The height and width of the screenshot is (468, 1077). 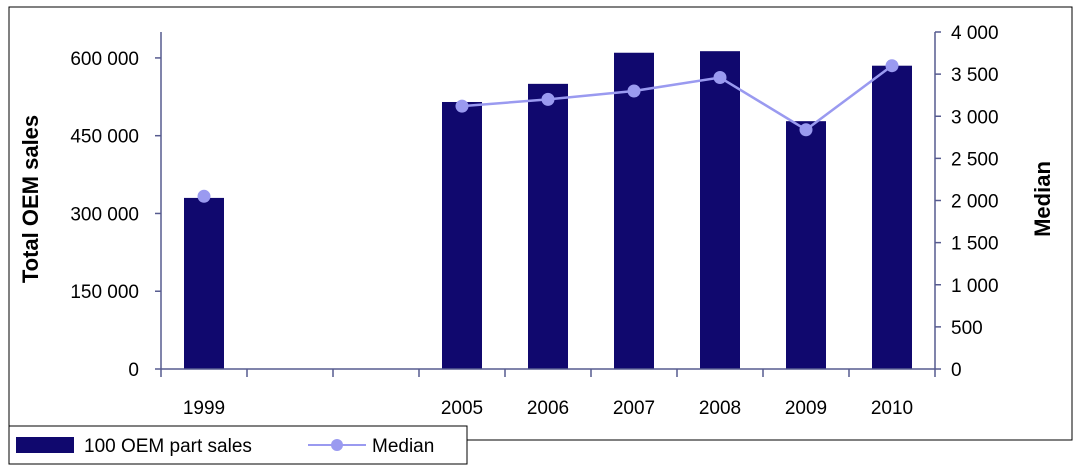 I want to click on legend: 100 OEM part sales Median, so click(x=238, y=445).